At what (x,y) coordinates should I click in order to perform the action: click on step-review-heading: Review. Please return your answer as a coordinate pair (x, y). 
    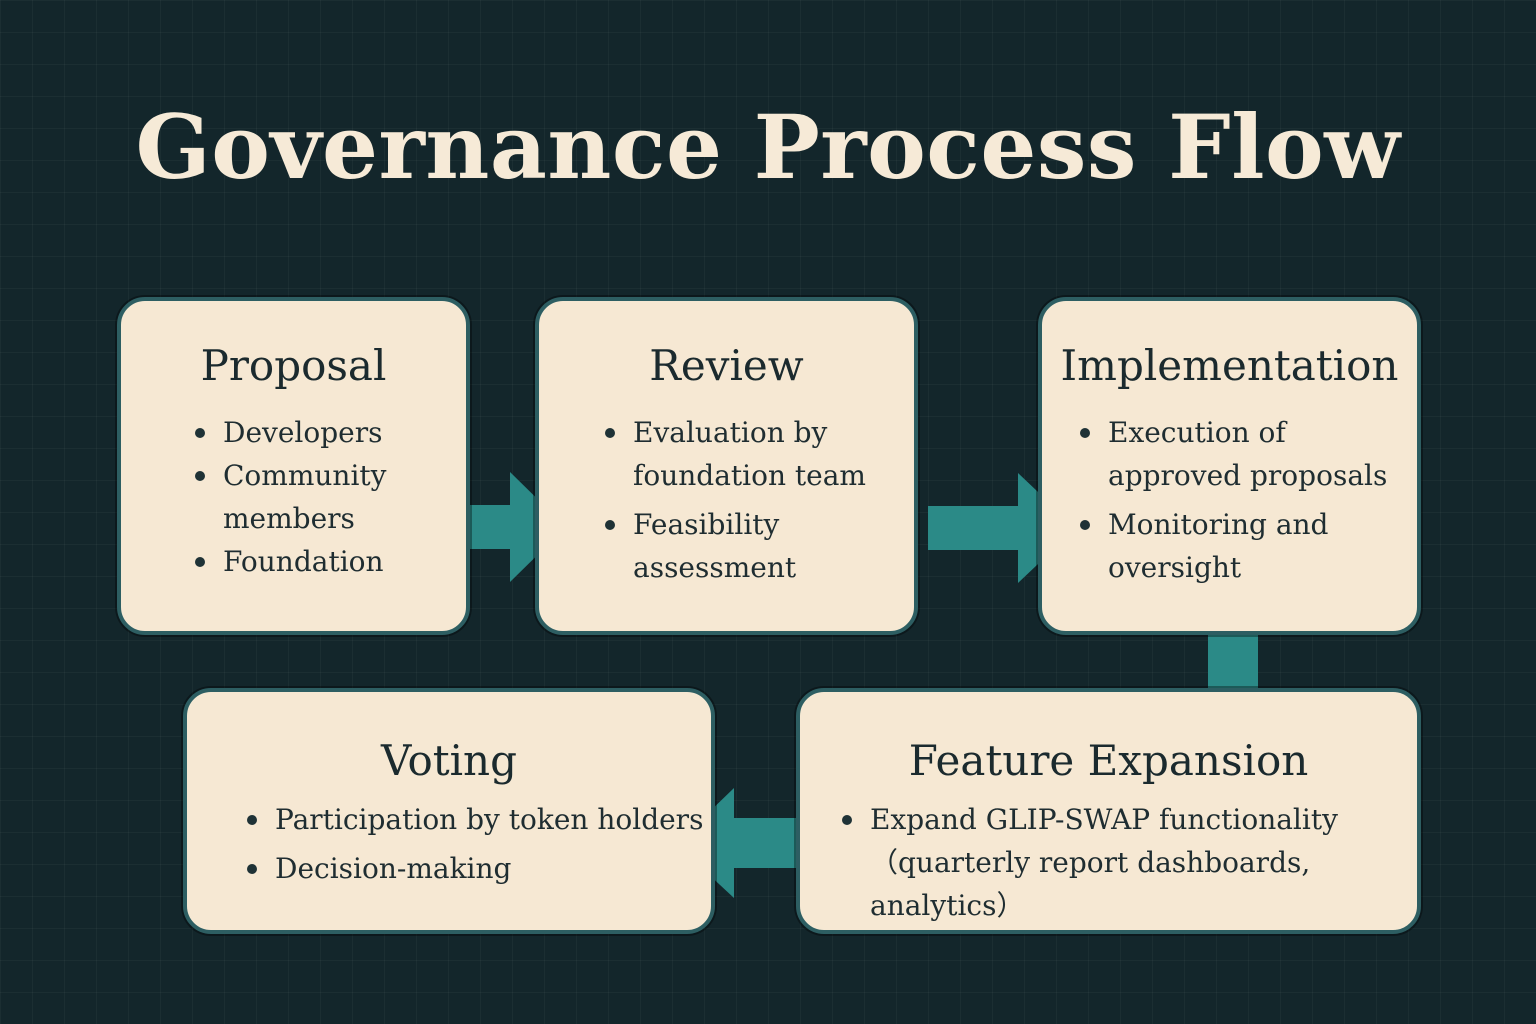
    Looking at the image, I should click on (726, 365).